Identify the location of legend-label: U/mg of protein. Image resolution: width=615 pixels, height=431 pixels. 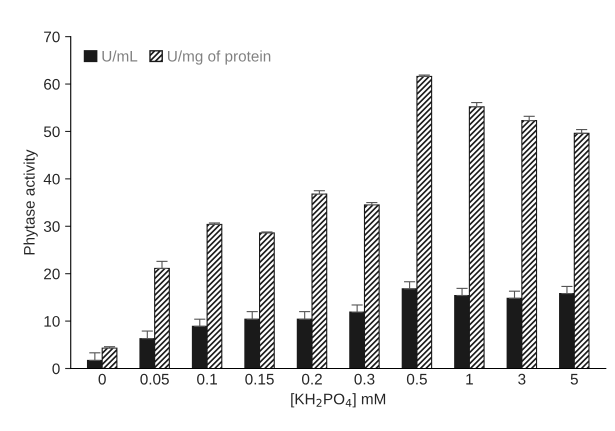
(219, 57).